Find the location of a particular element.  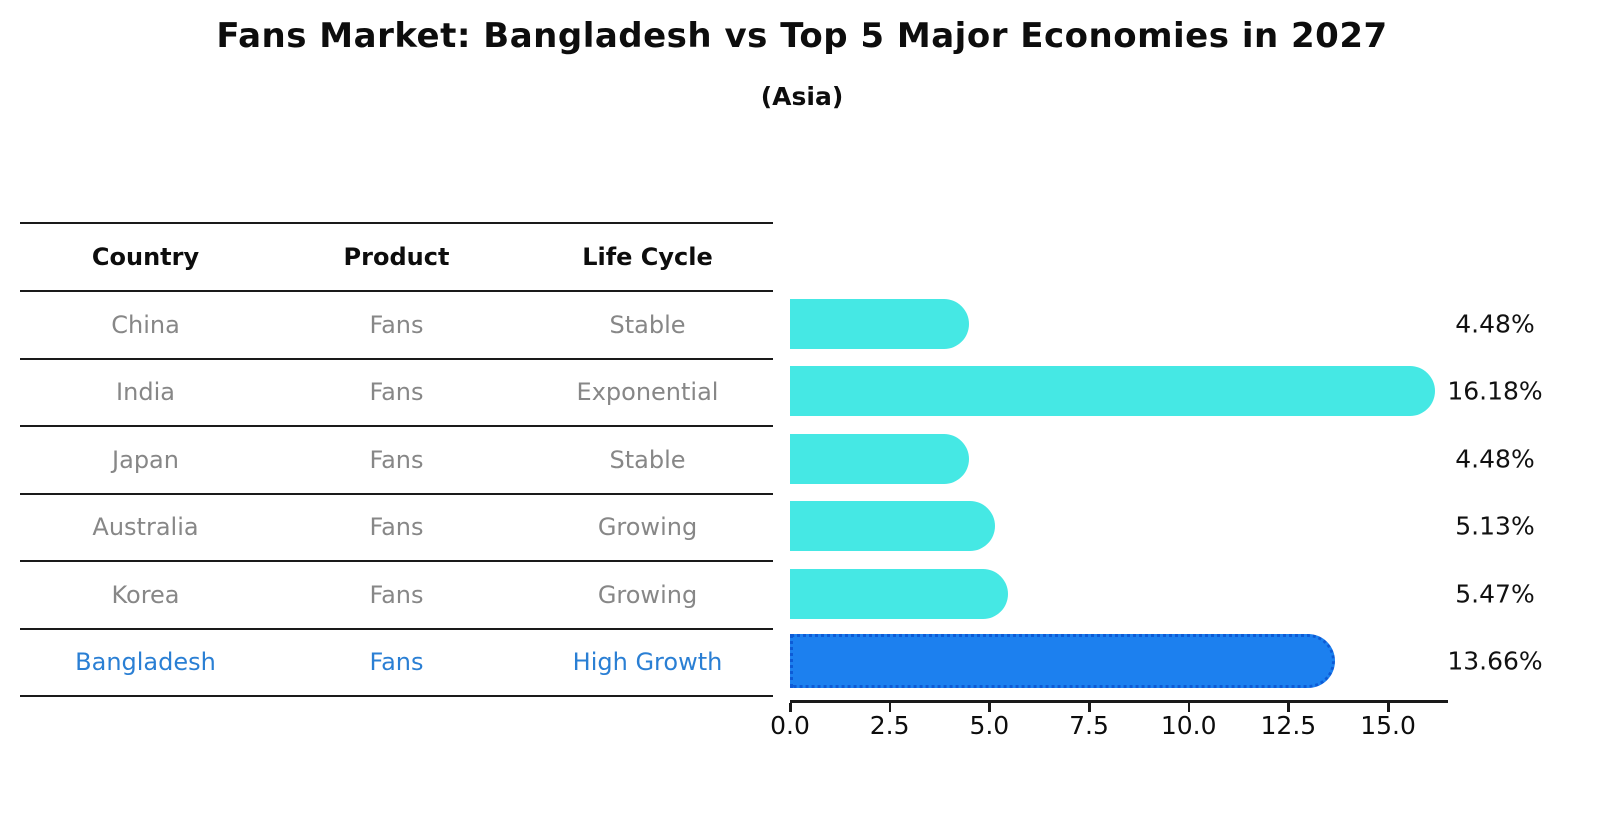

chart-subtitle: (Asia) is located at coordinates (802, 96).